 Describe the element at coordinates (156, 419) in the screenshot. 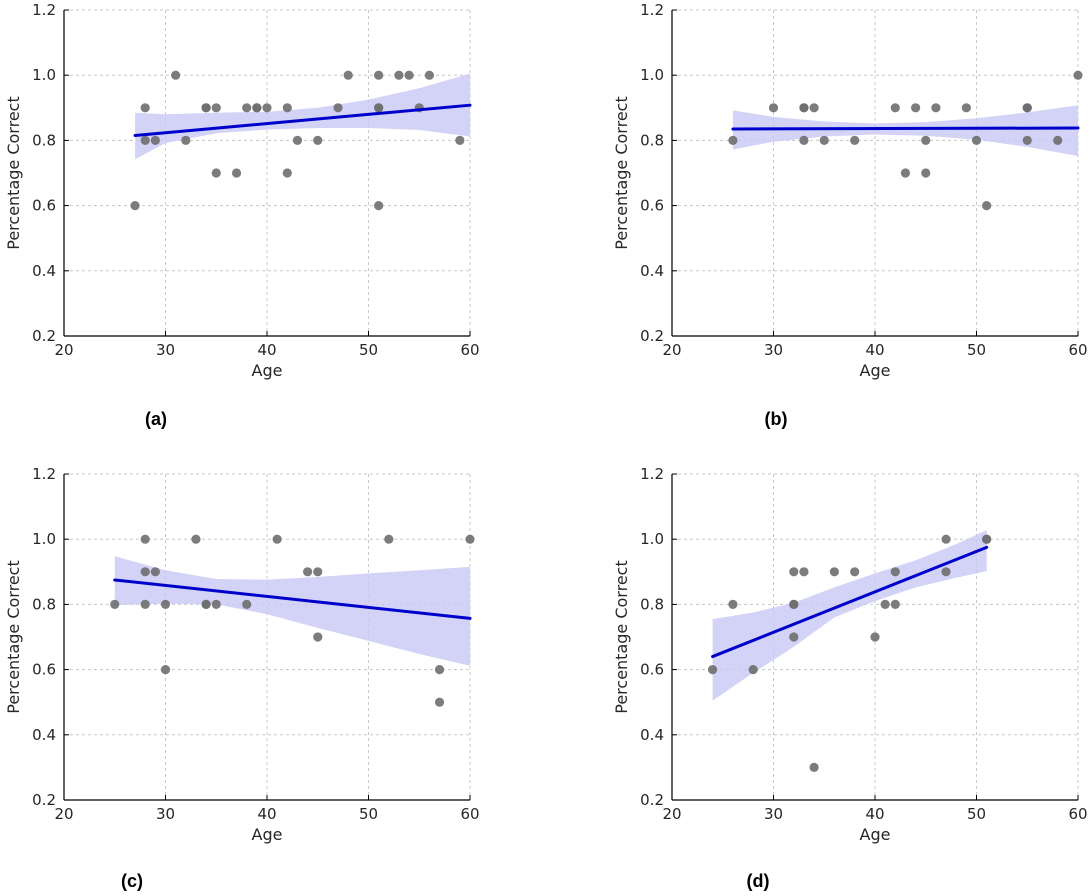

I see `panel-label: (a)` at that location.